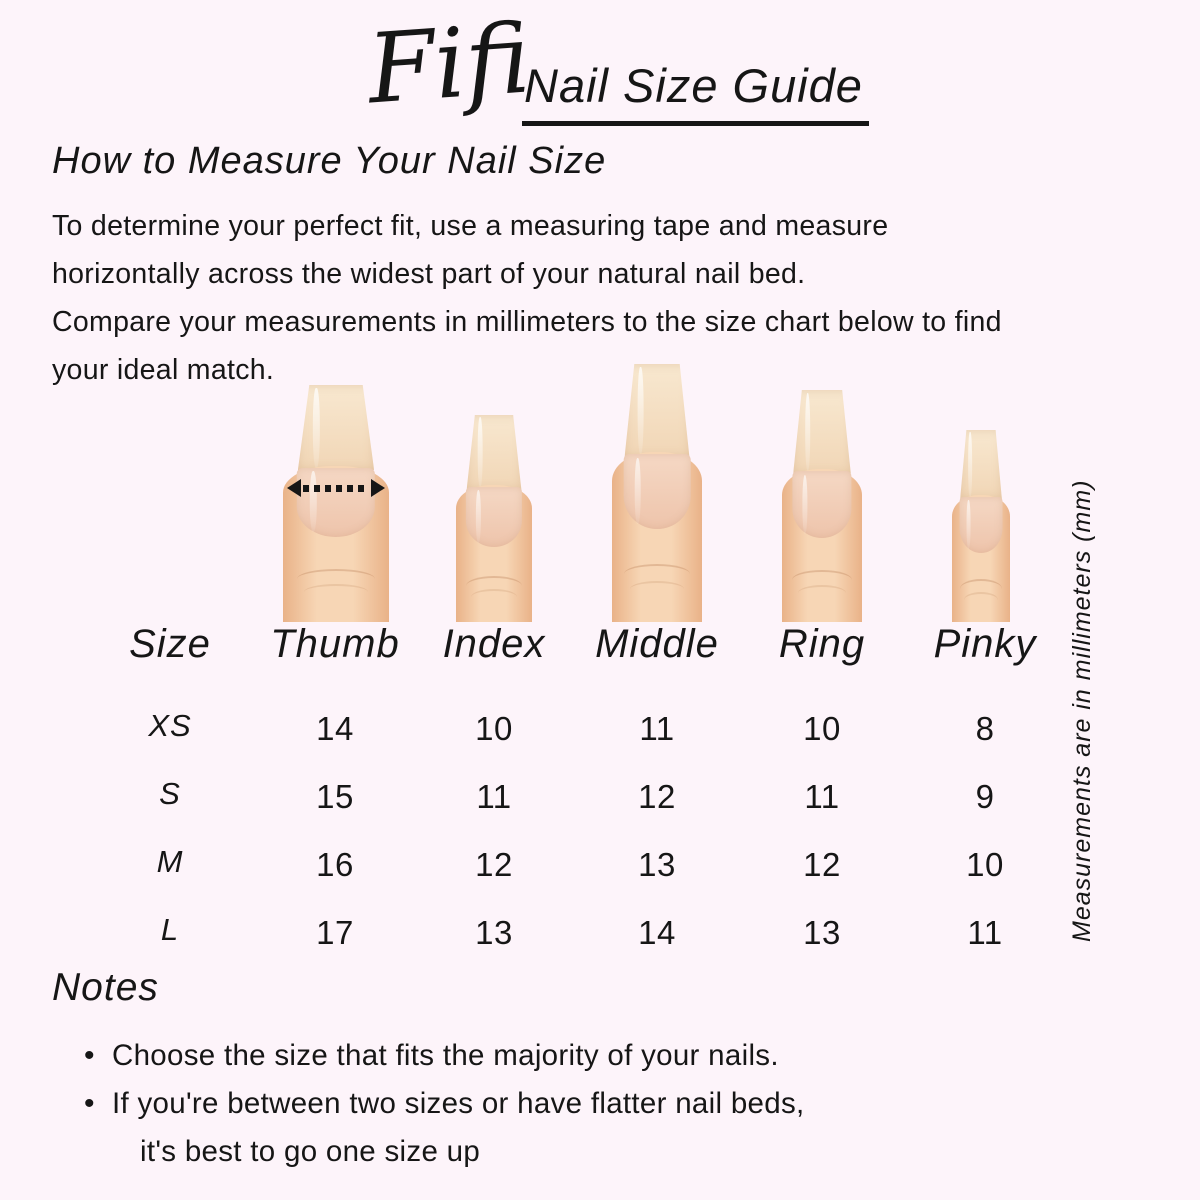  I want to click on dotted-line, so click(336, 488).